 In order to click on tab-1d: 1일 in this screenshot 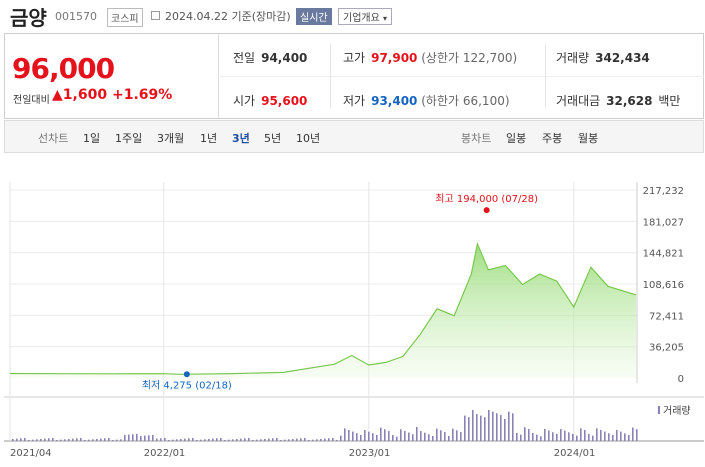, I will do `click(92, 138)`.